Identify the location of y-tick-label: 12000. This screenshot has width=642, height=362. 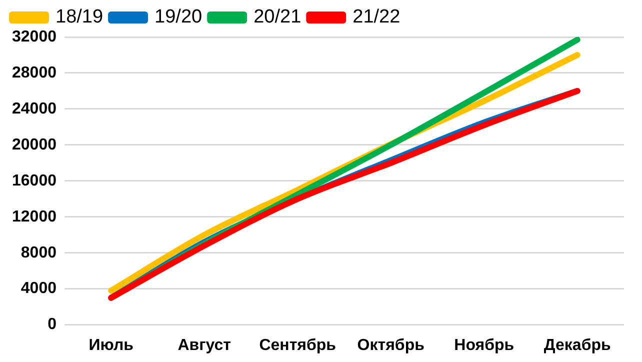
(34, 217).